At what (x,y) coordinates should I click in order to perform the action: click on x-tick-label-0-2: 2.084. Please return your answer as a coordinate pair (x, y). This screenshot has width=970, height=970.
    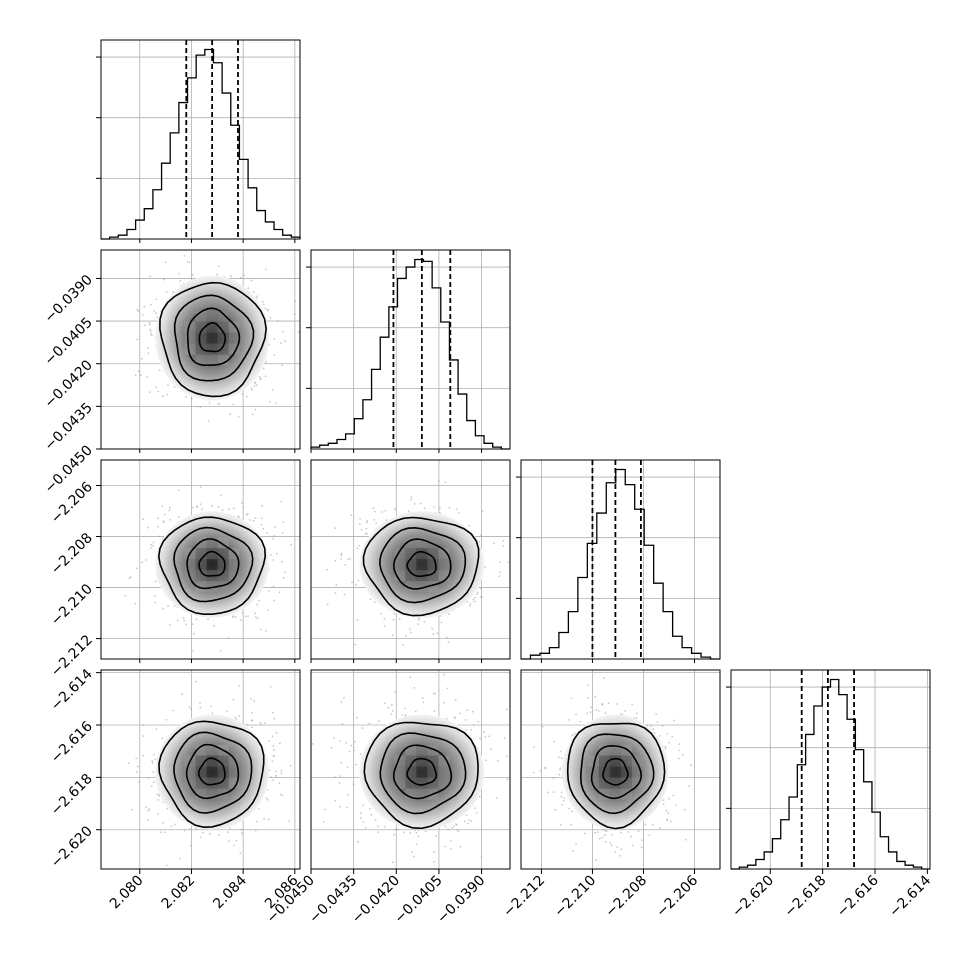
    Looking at the image, I should click on (230, 892).